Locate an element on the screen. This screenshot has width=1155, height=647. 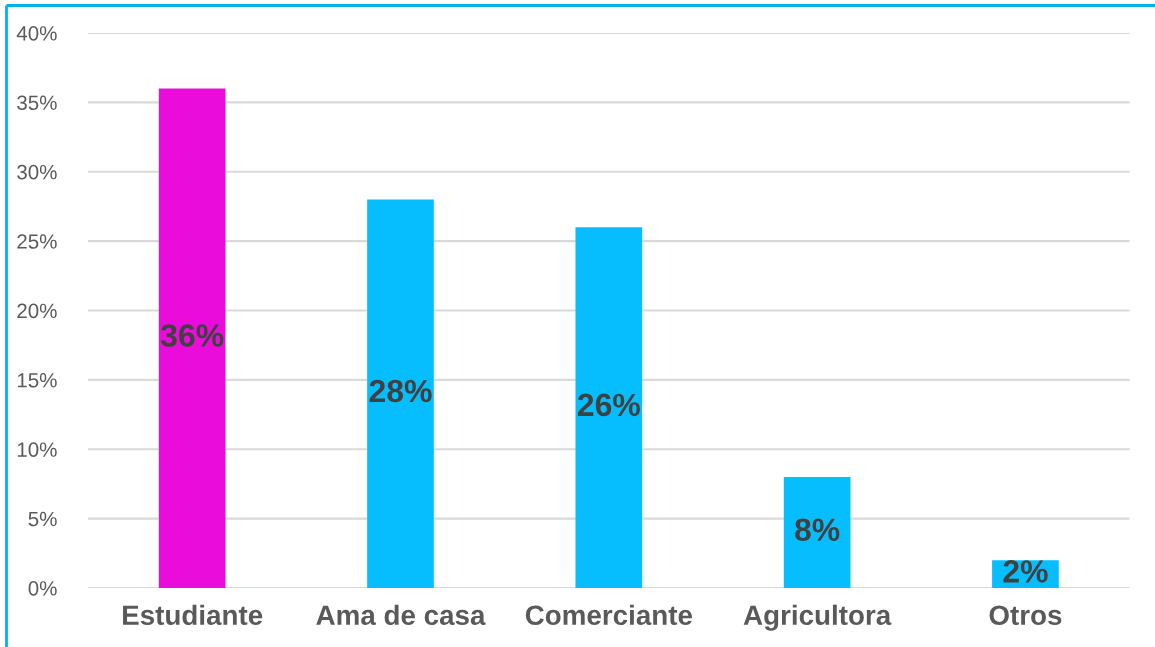
data-label: 36% is located at coordinates (192, 335).